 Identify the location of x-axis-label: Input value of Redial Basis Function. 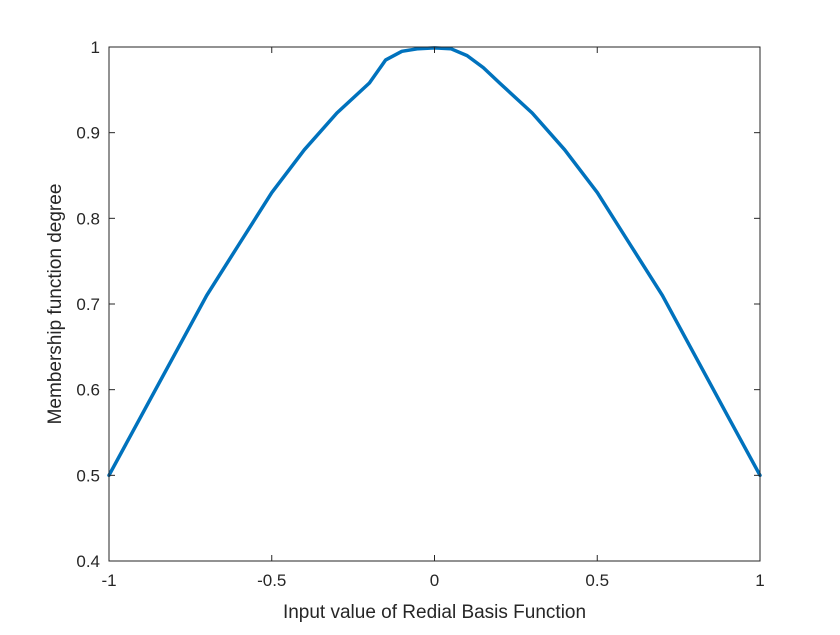
(434, 612).